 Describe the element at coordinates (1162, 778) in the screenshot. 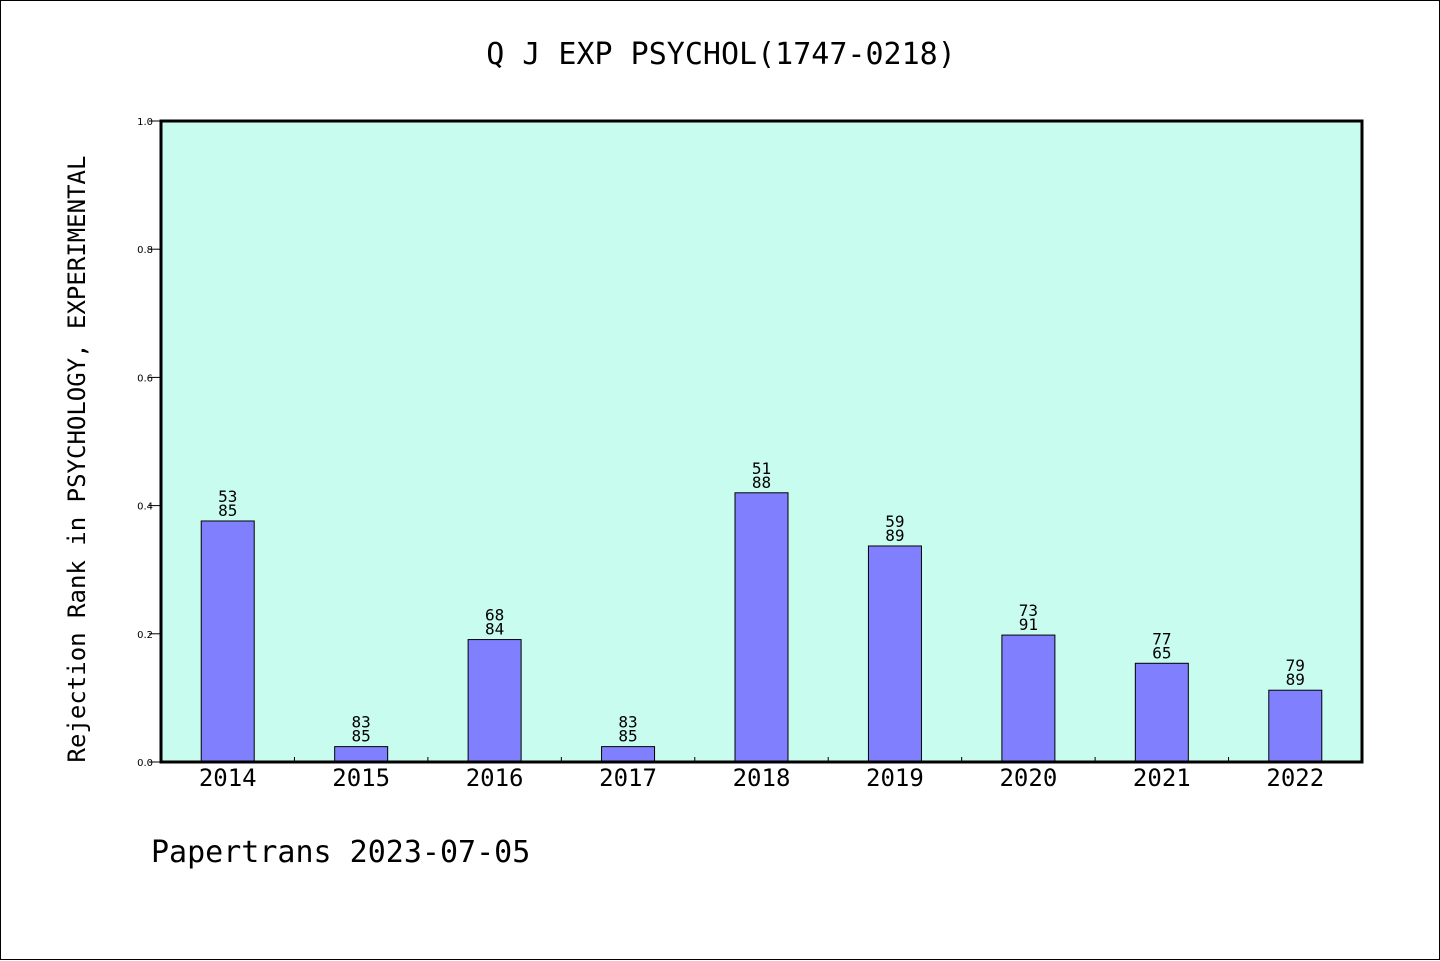

I see `x-tick-label: 2021` at that location.